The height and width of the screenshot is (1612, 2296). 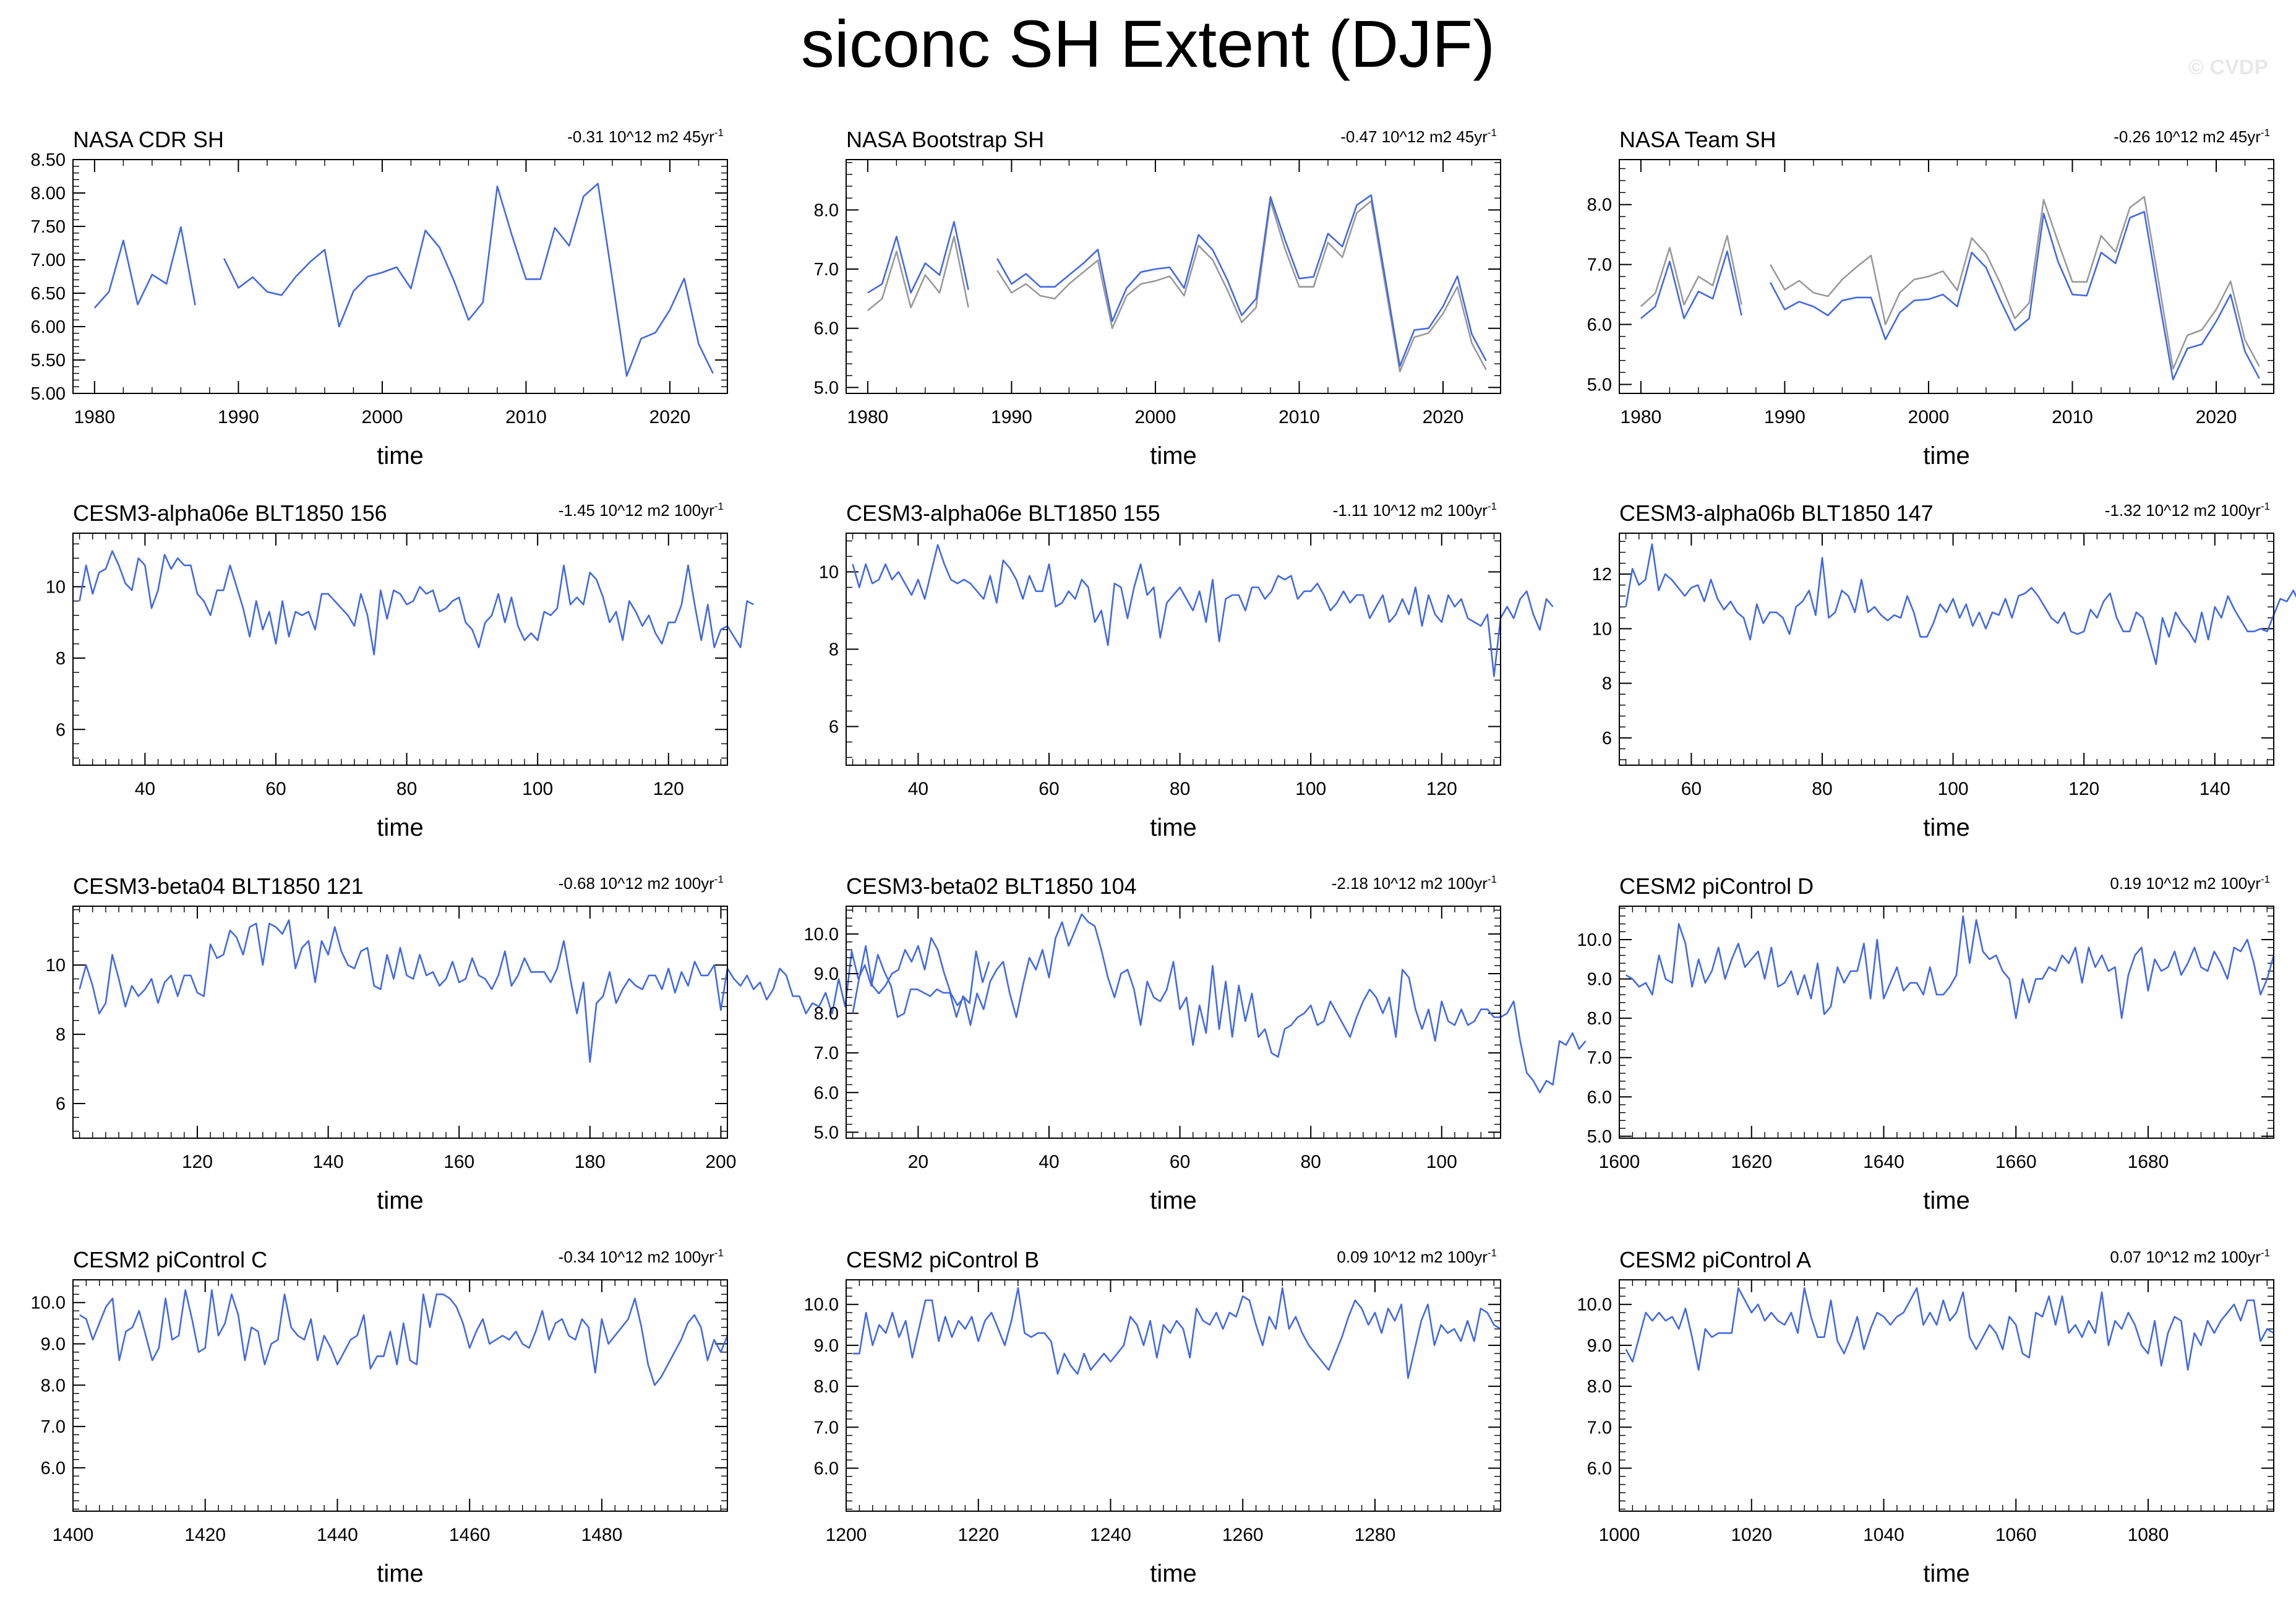 What do you see at coordinates (1443, 417) in the screenshot?
I see `x-tick-label: 2020` at bounding box center [1443, 417].